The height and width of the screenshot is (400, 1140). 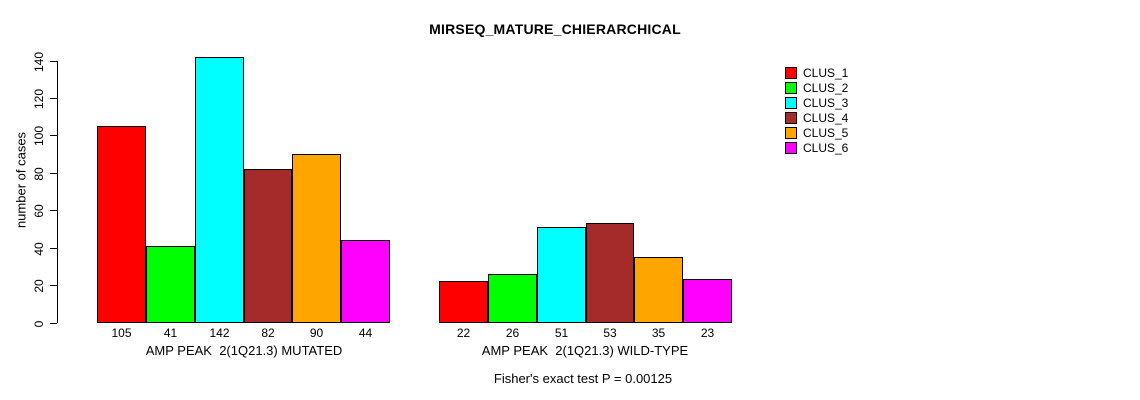 I want to click on bar-value-label: 44, so click(x=365, y=333).